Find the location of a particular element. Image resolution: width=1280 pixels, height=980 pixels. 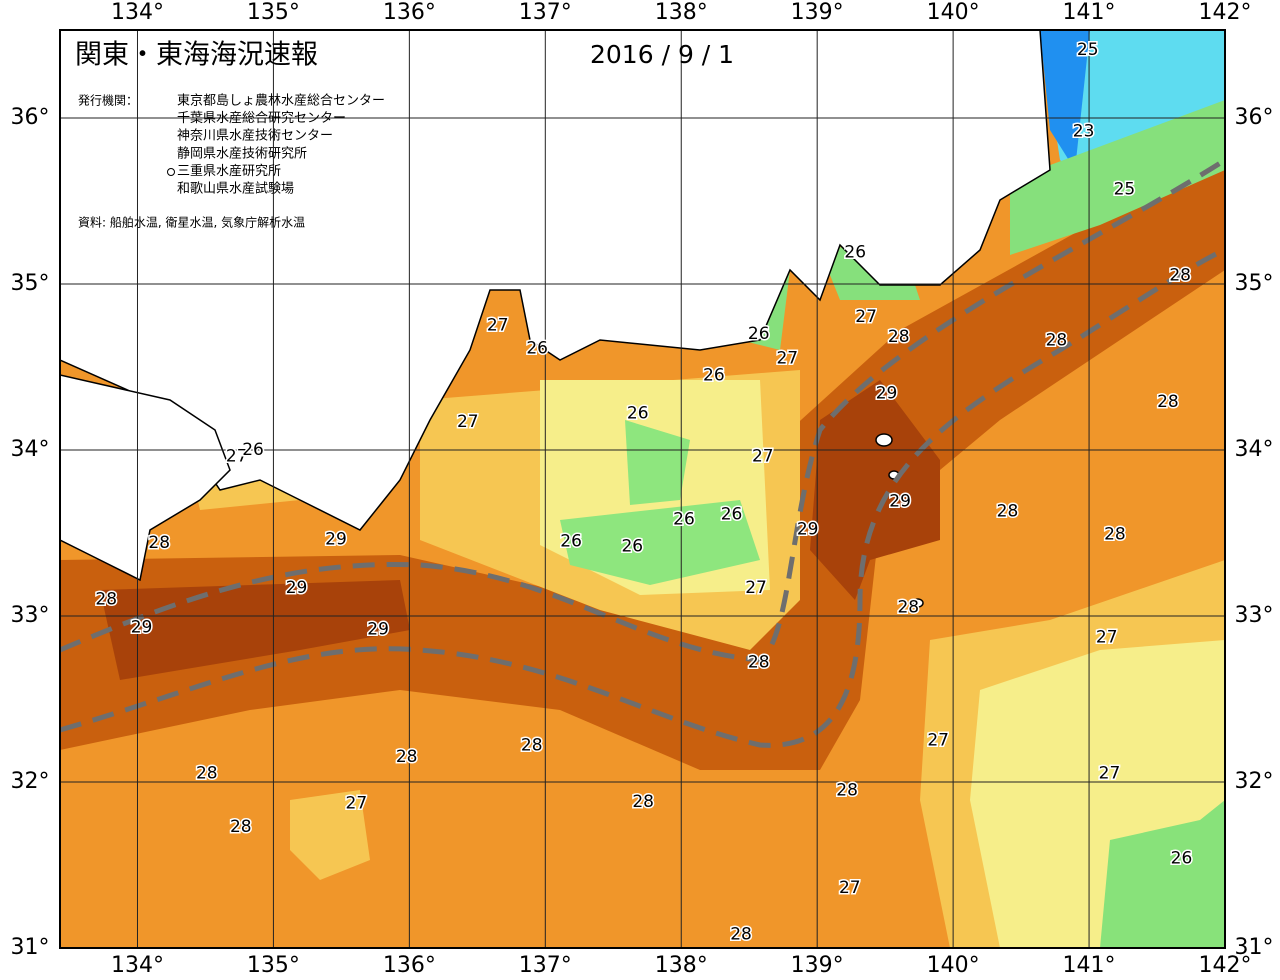

lon-label-top: 136° is located at coordinates (409, 12).